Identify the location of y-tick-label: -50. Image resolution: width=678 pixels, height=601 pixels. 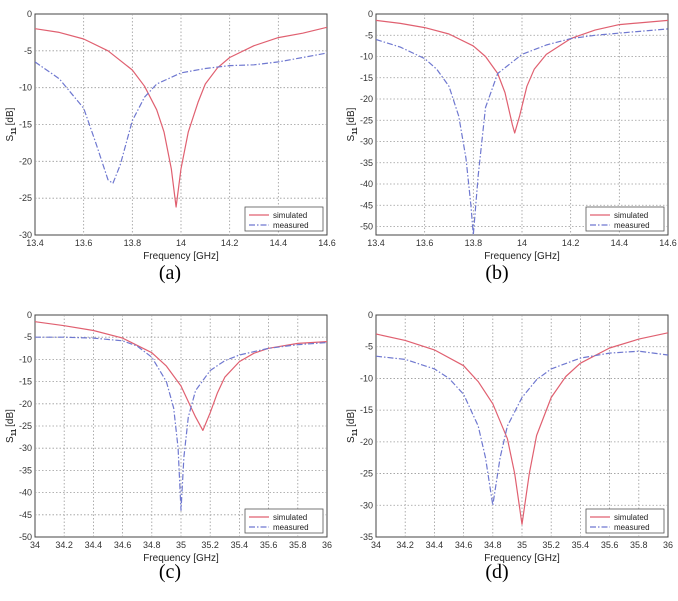
(366, 227).